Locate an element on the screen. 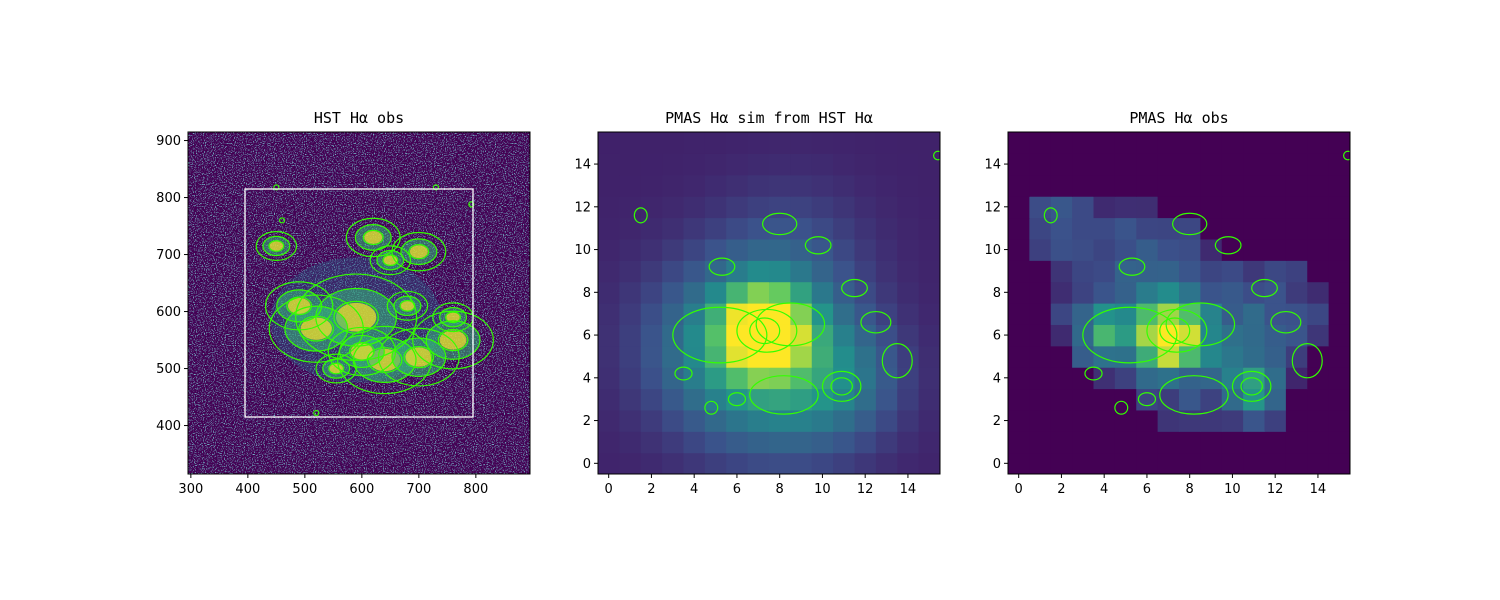  emission-core is located at coordinates (453, 340).